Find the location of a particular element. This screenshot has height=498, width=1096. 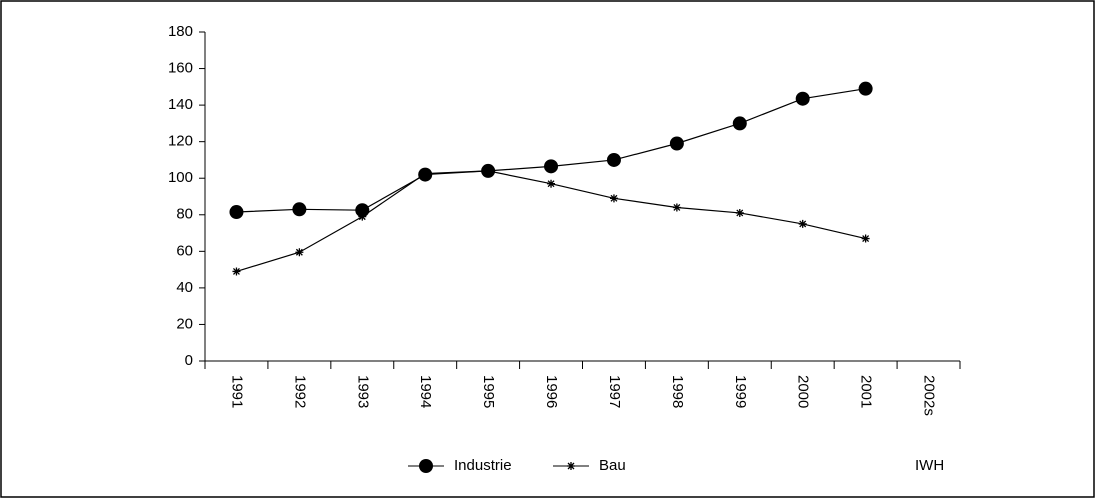

series-line is located at coordinates (551, 150).